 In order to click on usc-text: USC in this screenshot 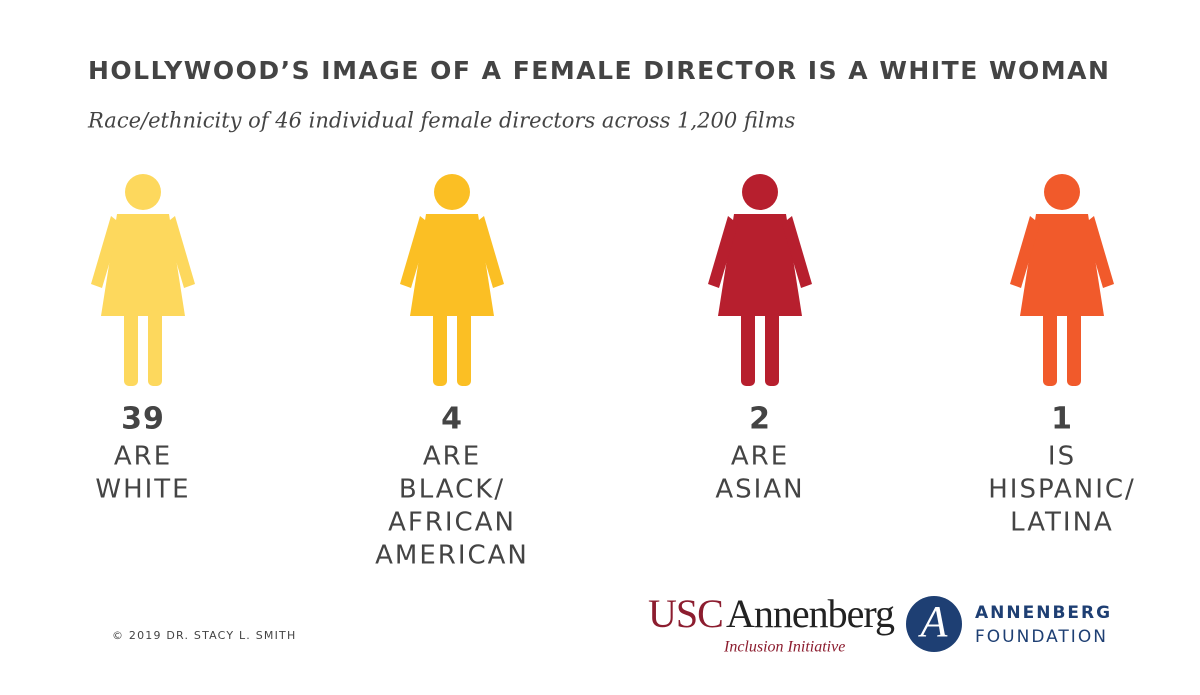, I will do `click(685, 613)`.